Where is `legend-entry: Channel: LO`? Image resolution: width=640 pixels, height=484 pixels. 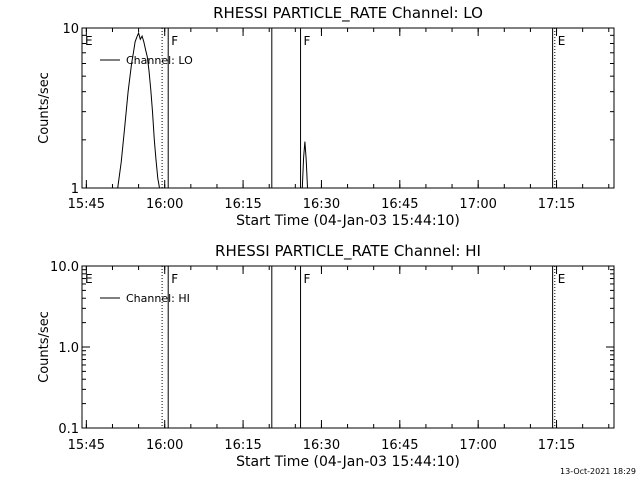
legend-entry: Channel: LO is located at coordinates (159, 60).